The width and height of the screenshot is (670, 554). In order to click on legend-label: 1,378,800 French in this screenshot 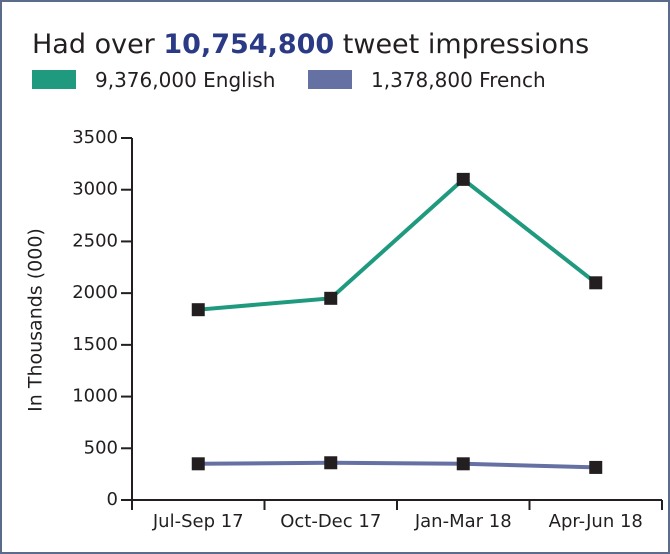, I will do `click(458, 80)`.